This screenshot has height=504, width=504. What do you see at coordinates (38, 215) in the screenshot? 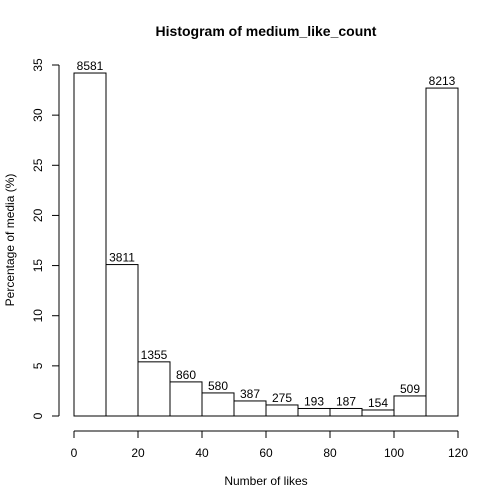
I see `y-tick-label: 20` at bounding box center [38, 215].